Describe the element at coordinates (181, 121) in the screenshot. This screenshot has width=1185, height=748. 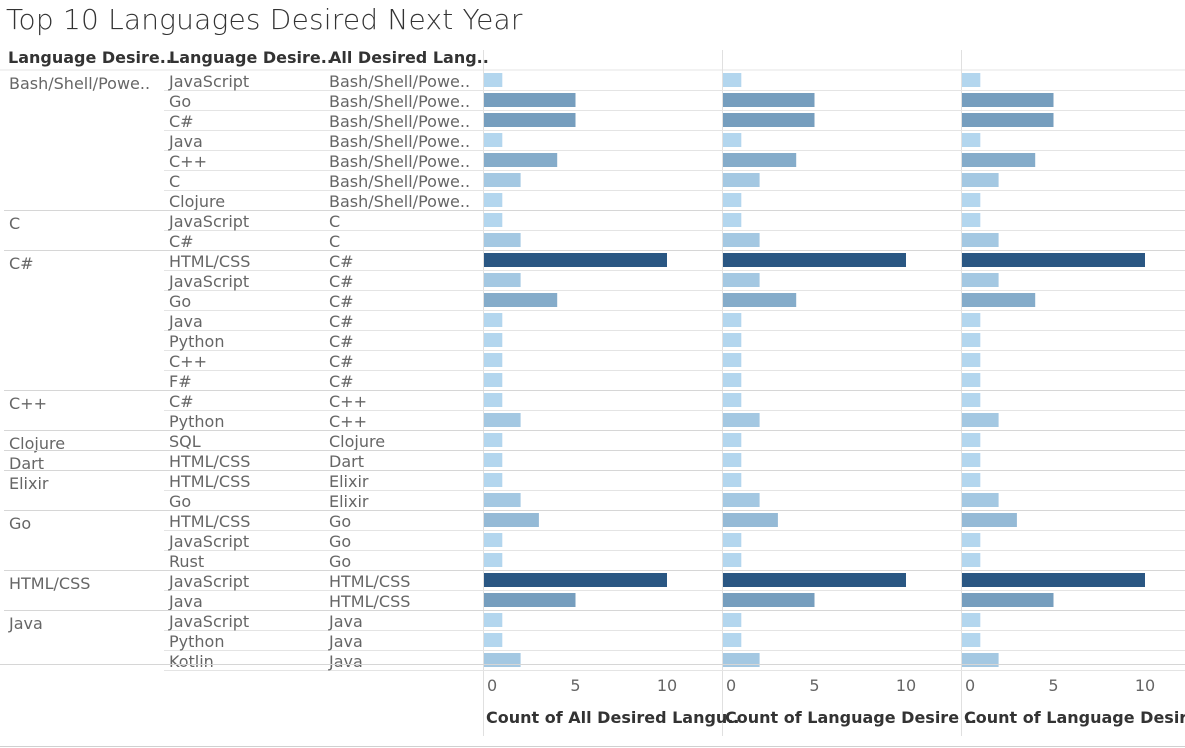
I see `lang-label: C#` at that location.